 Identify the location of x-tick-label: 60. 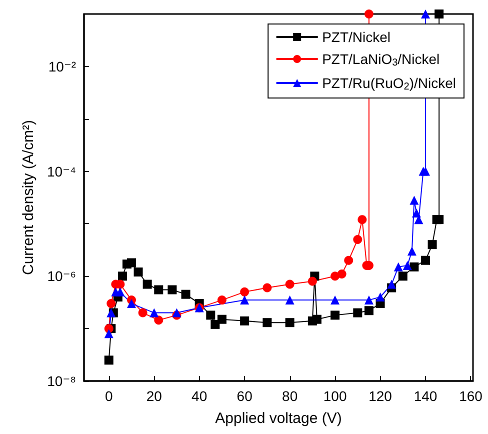
(244, 396).